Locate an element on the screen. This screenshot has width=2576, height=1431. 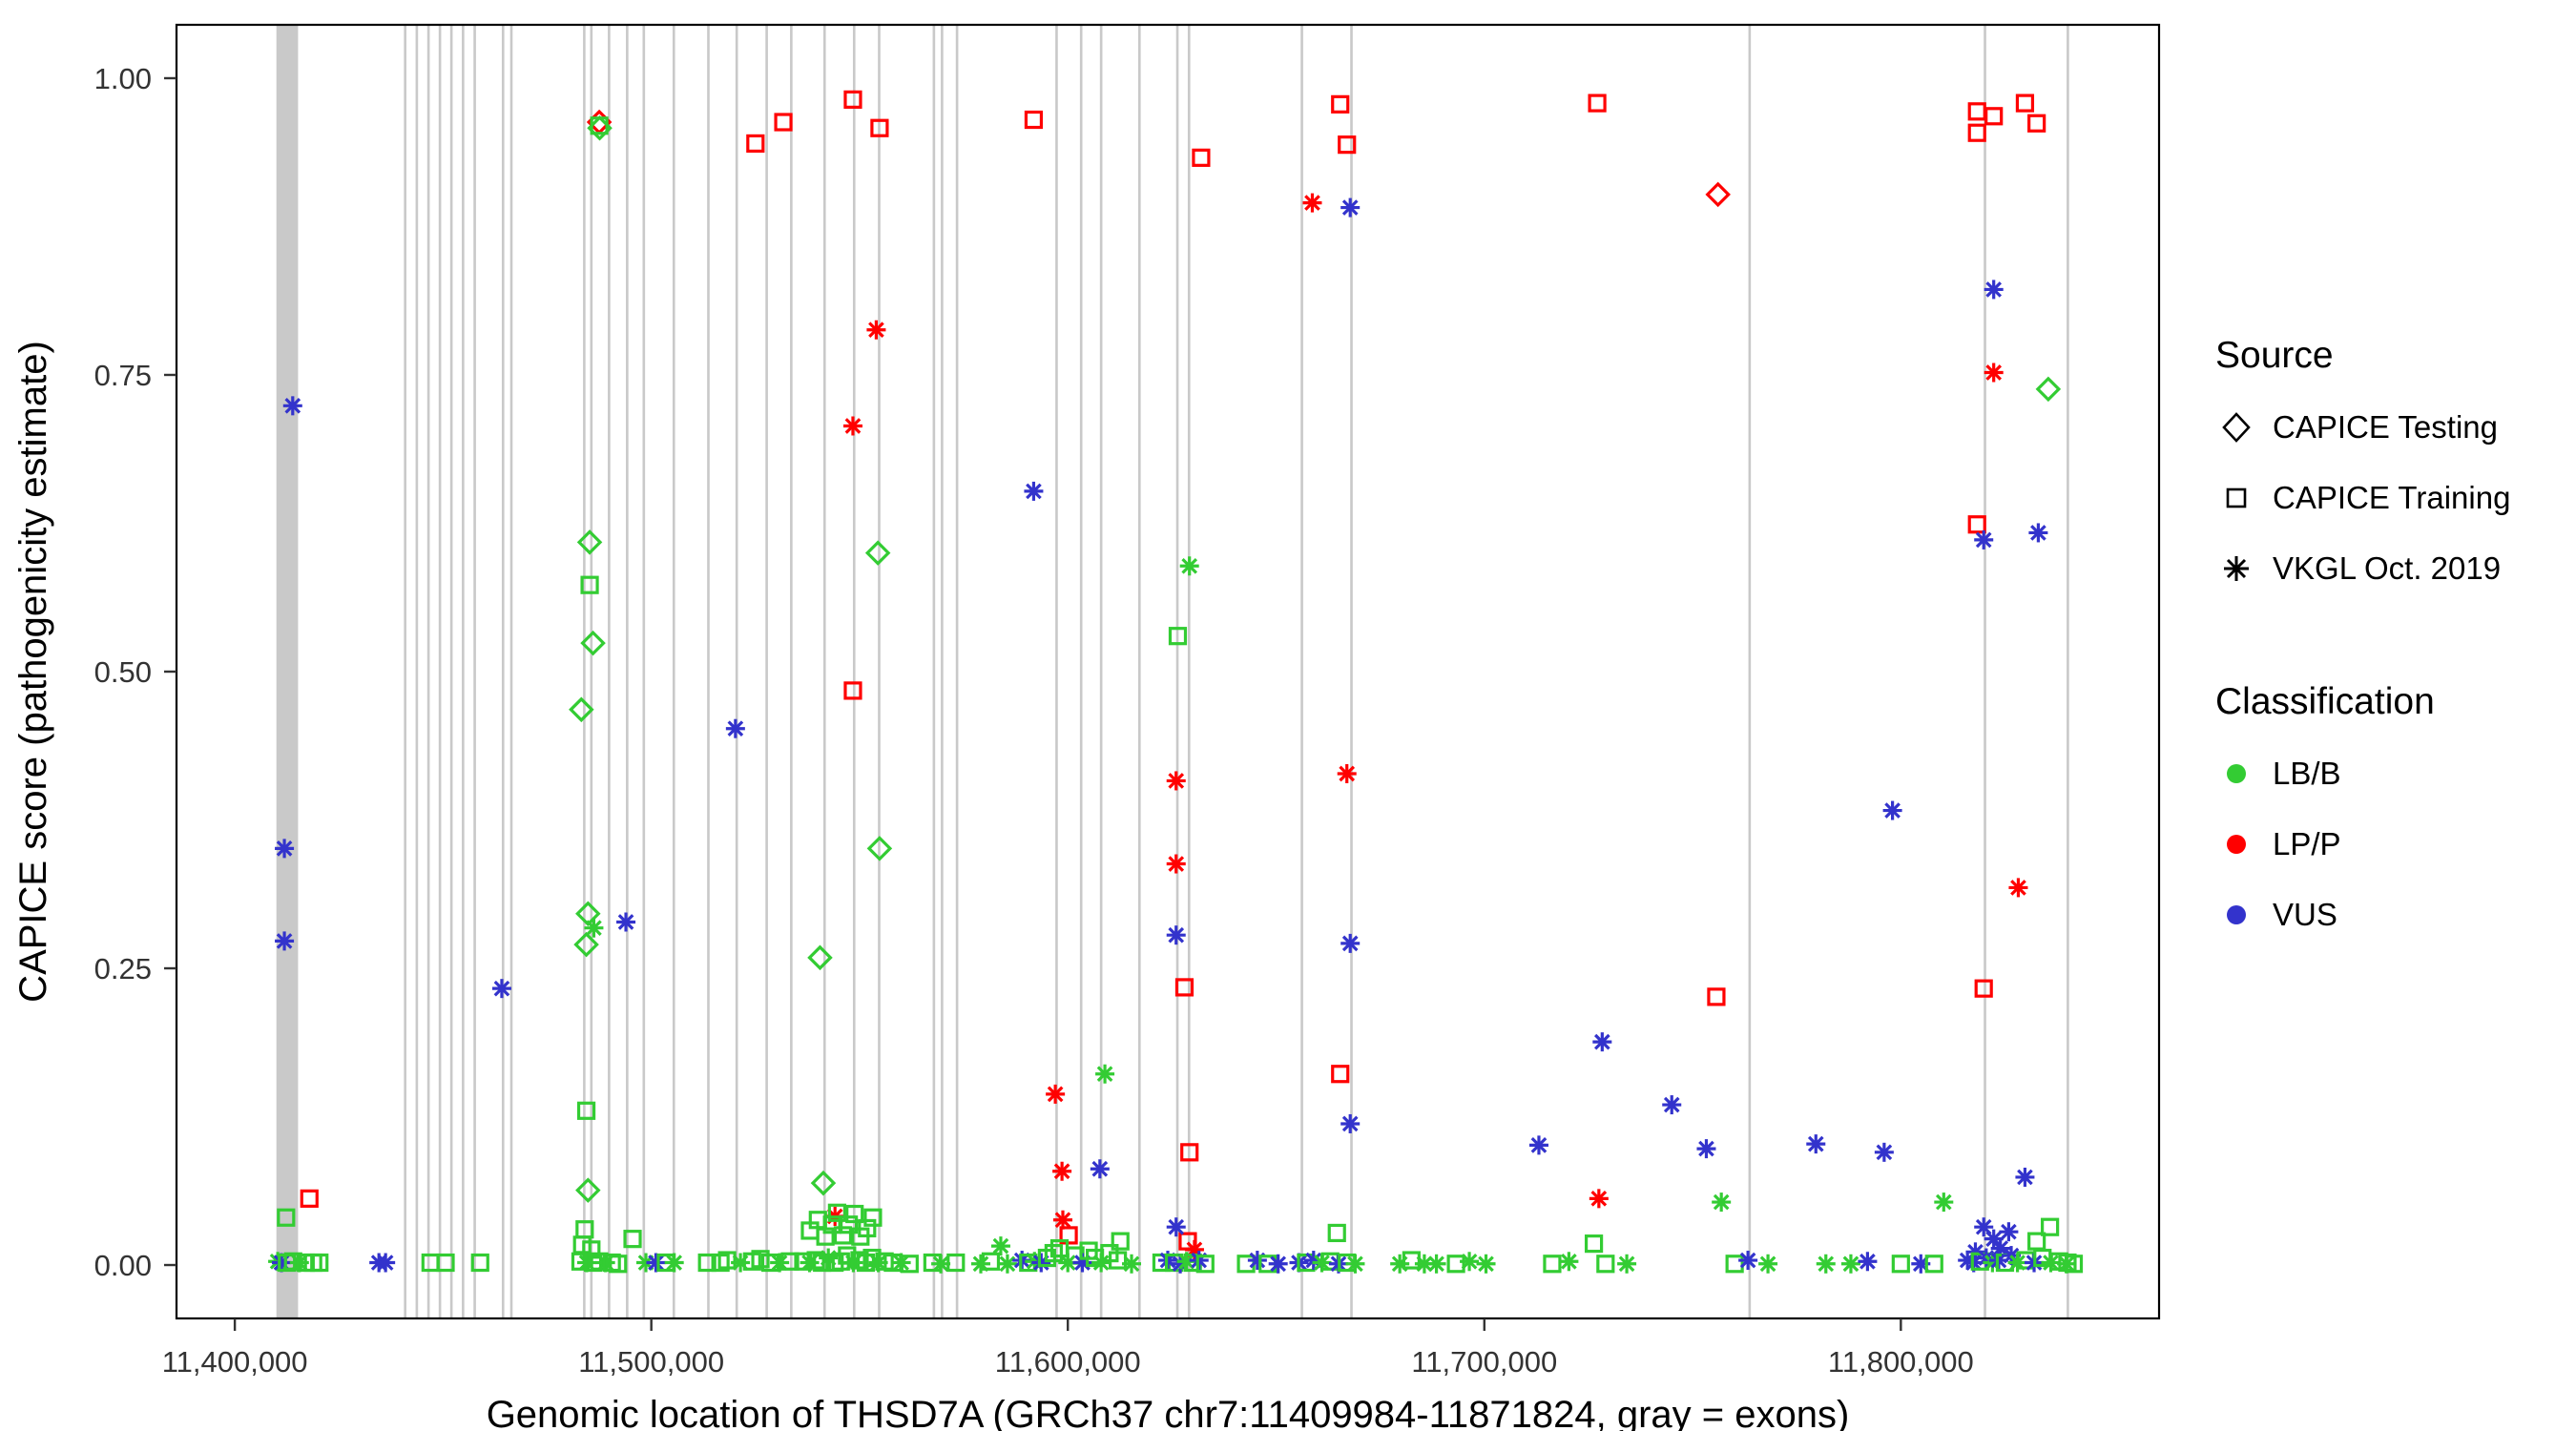
legend-source: Source CAPICE Testing CAPICE Training is located at coordinates (2391, 469).